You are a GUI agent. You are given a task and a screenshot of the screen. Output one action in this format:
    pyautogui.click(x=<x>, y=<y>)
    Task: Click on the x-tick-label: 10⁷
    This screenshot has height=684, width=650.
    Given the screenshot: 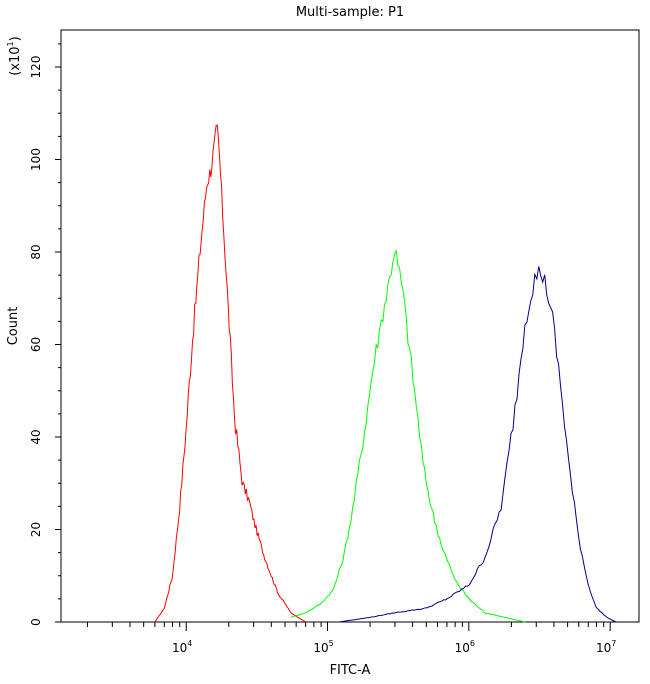 What is the action you would take?
    pyautogui.click(x=606, y=647)
    